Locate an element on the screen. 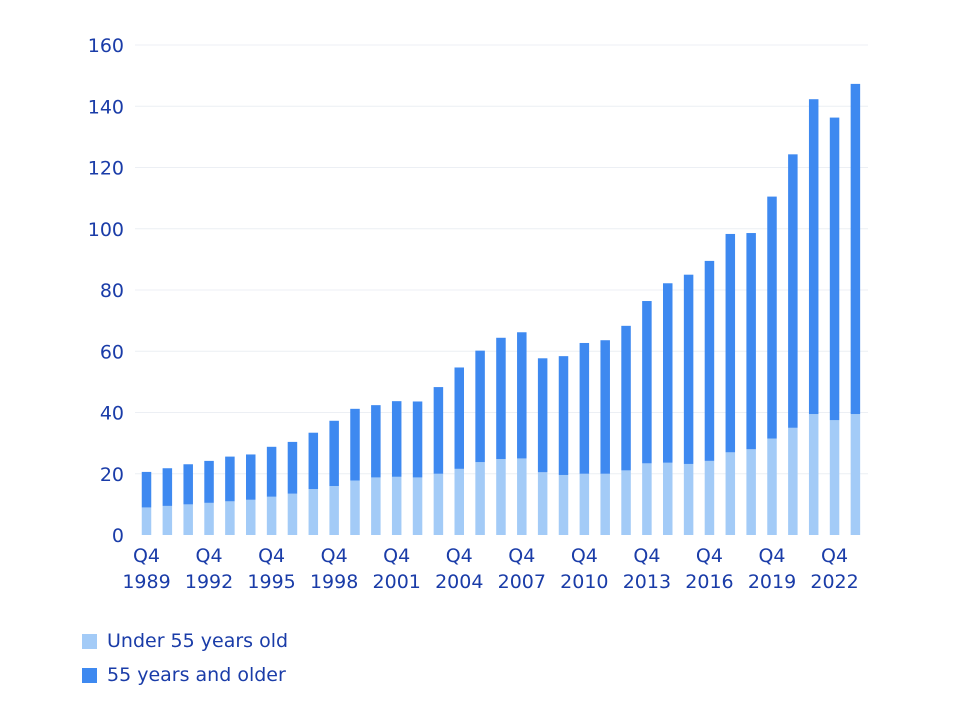 The height and width of the screenshot is (720, 960). y-tick-label-100: 100 is located at coordinates (106, 230).